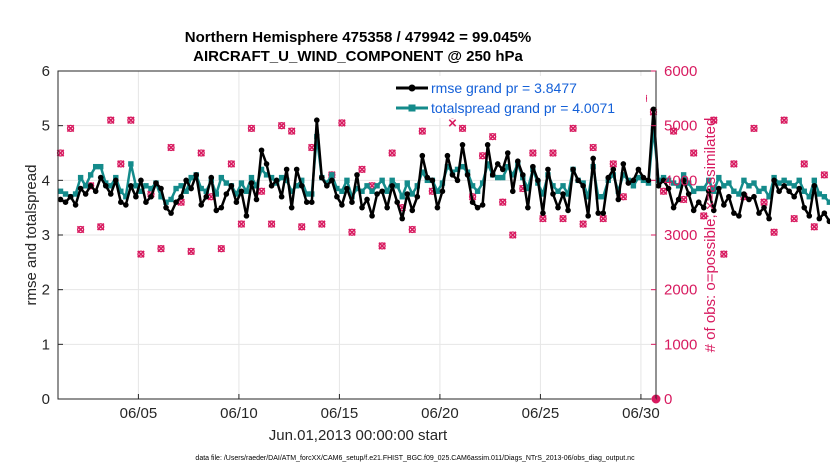 The width and height of the screenshot is (830, 470). Describe the element at coordinates (46, 180) in the screenshot. I see `y-tick-label: 4` at that location.